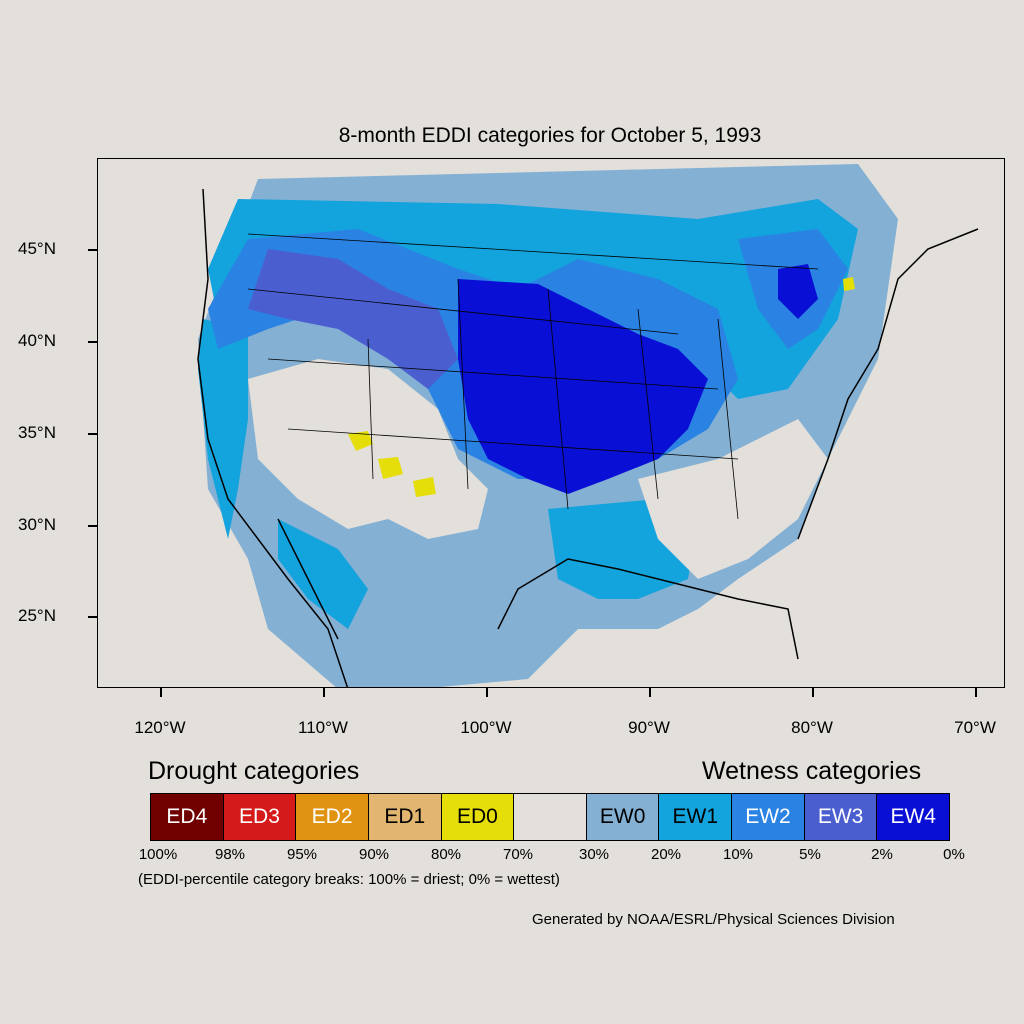  Describe the element at coordinates (302, 854) in the screenshot. I see `percentile-label: 95%` at that location.